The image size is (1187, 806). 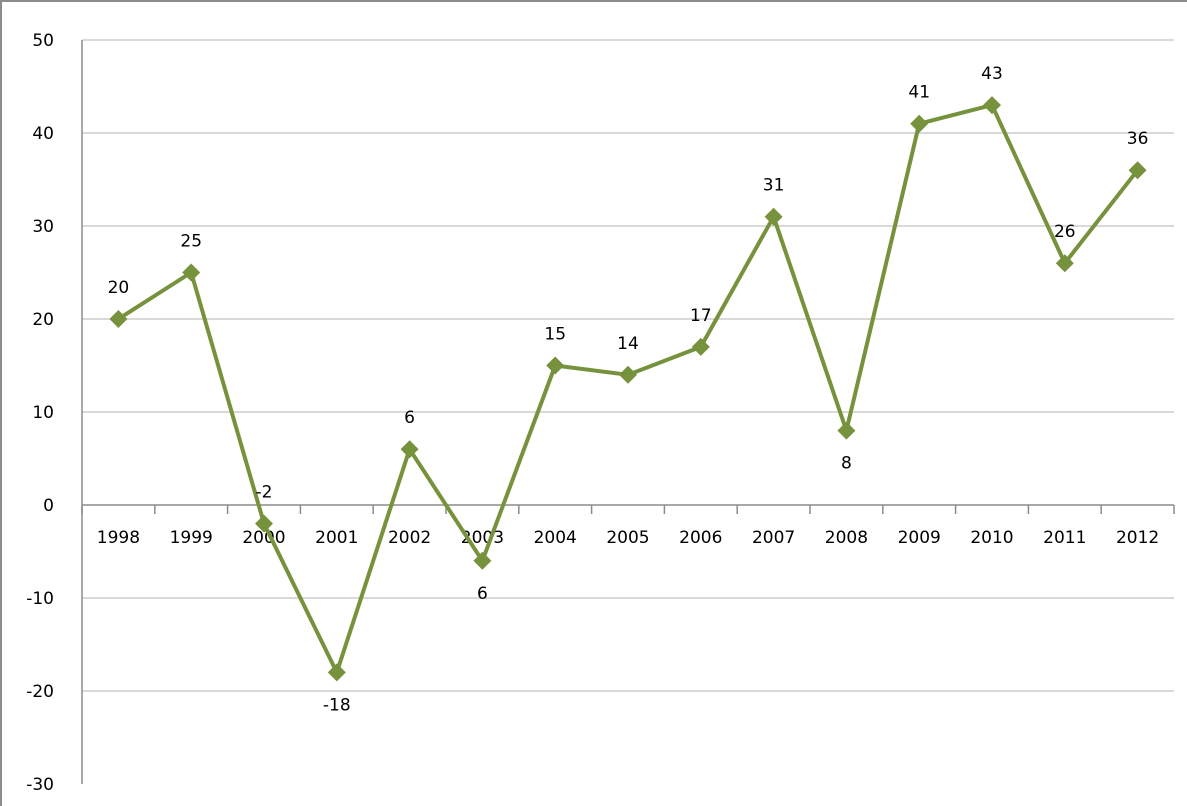 I want to click on data-label: 17, so click(x=701, y=316).